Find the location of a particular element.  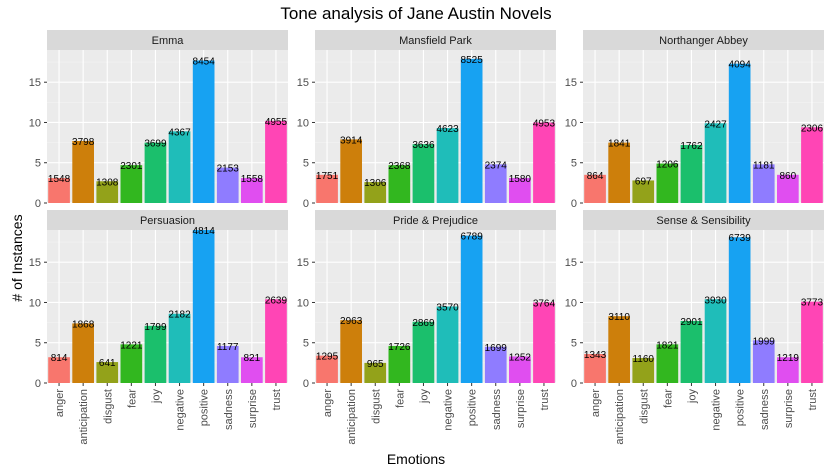

x-tick-label: disgust is located at coordinates (644, 406).